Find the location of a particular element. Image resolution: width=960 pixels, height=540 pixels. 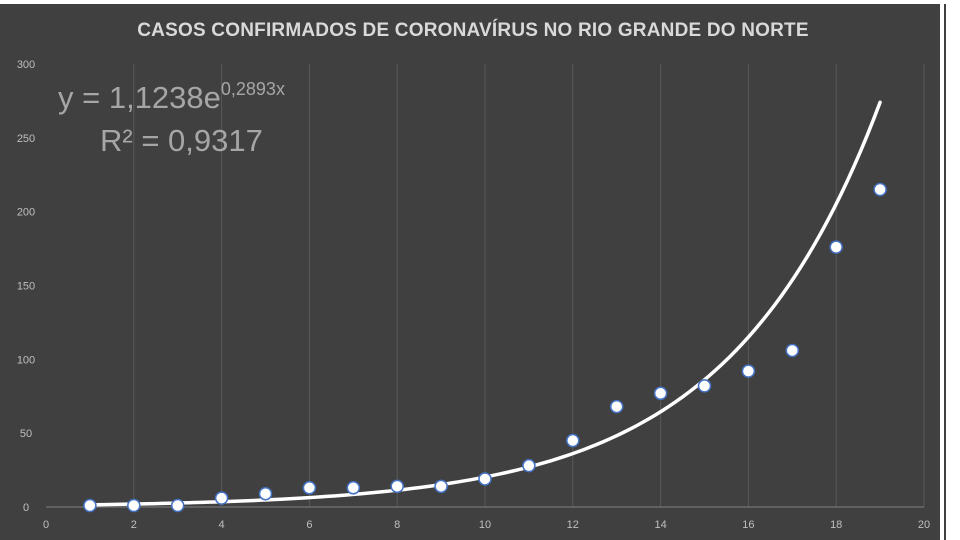

x-tick-label: 8 is located at coordinates (397, 525).